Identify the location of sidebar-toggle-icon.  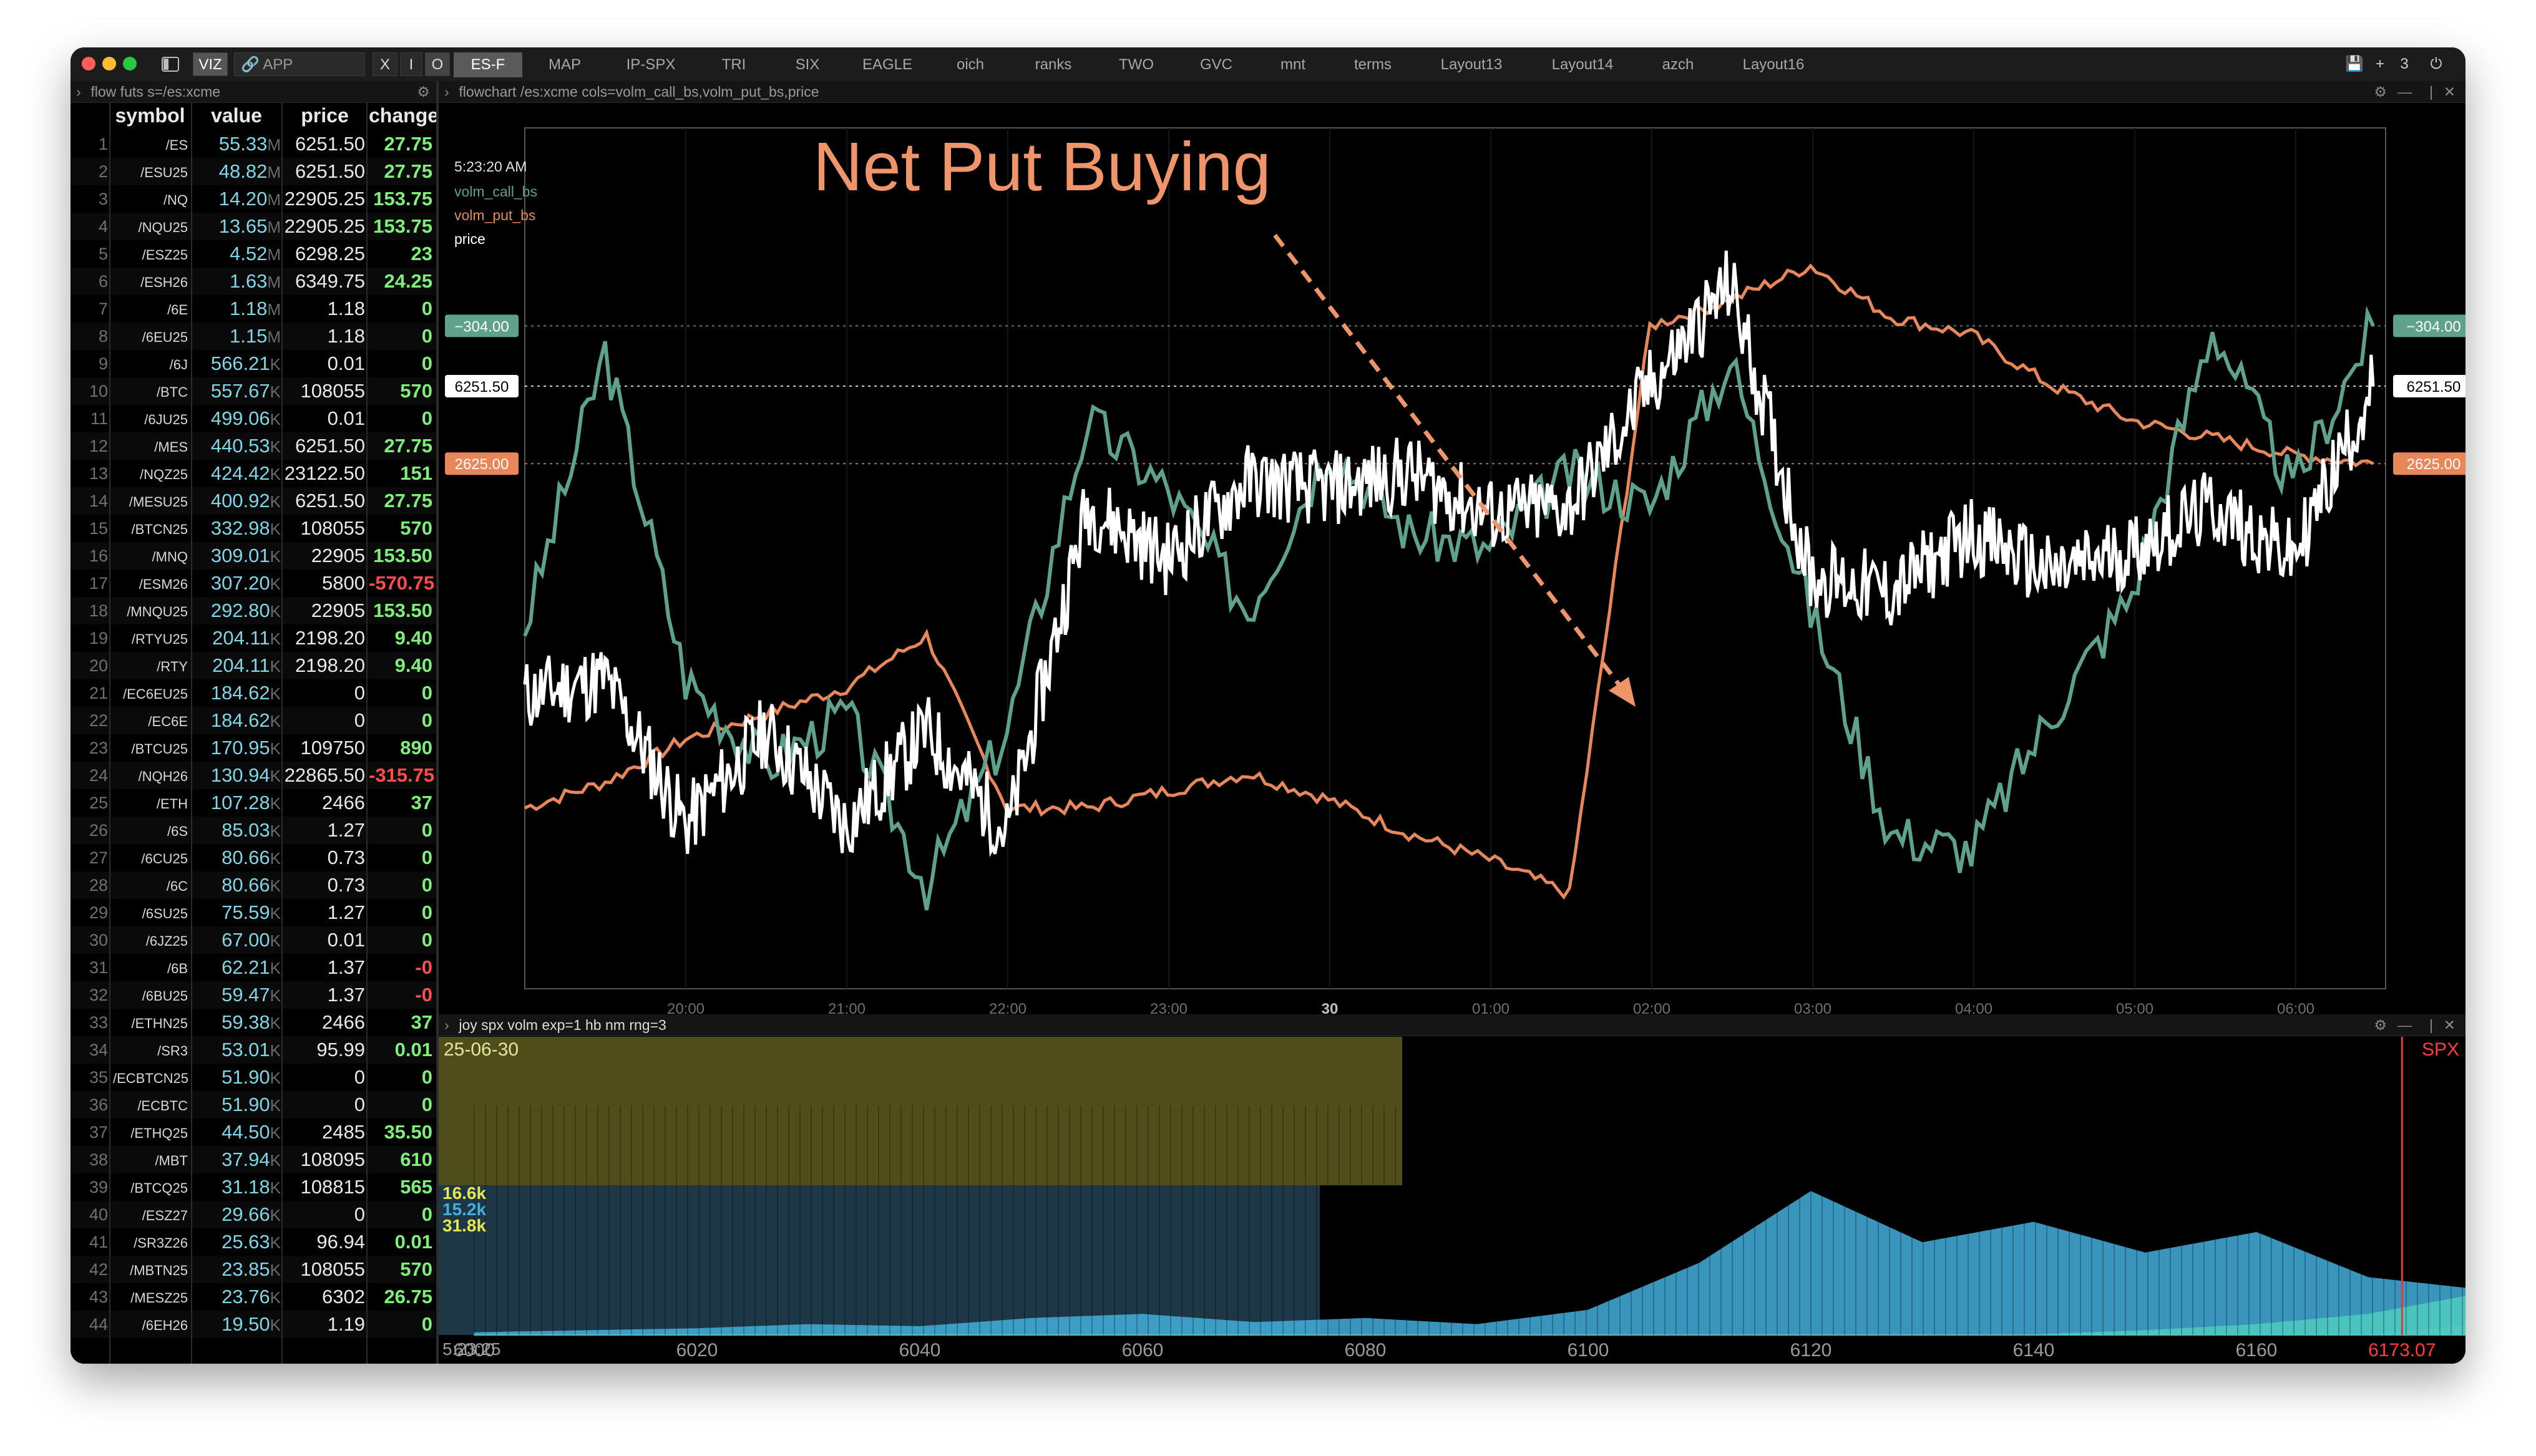
(170, 64).